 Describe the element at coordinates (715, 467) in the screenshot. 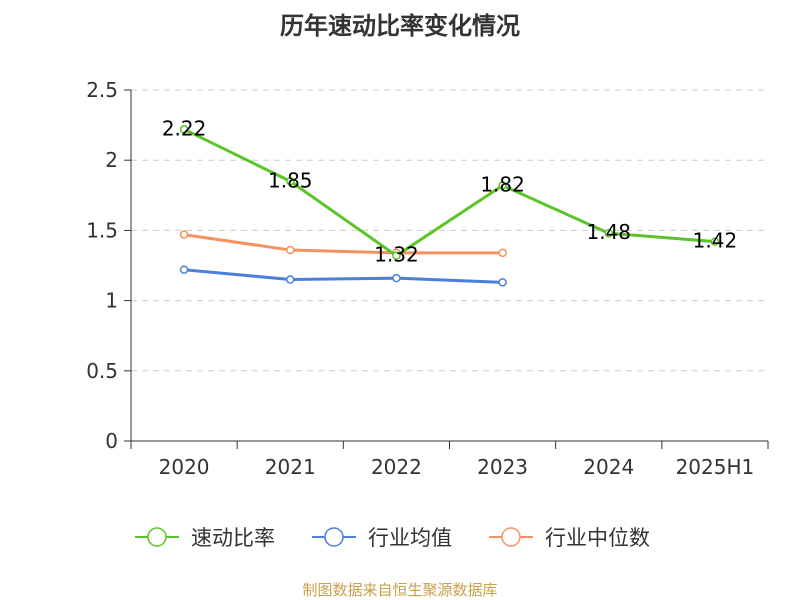

I see `x-tick-label: 2025H1` at that location.